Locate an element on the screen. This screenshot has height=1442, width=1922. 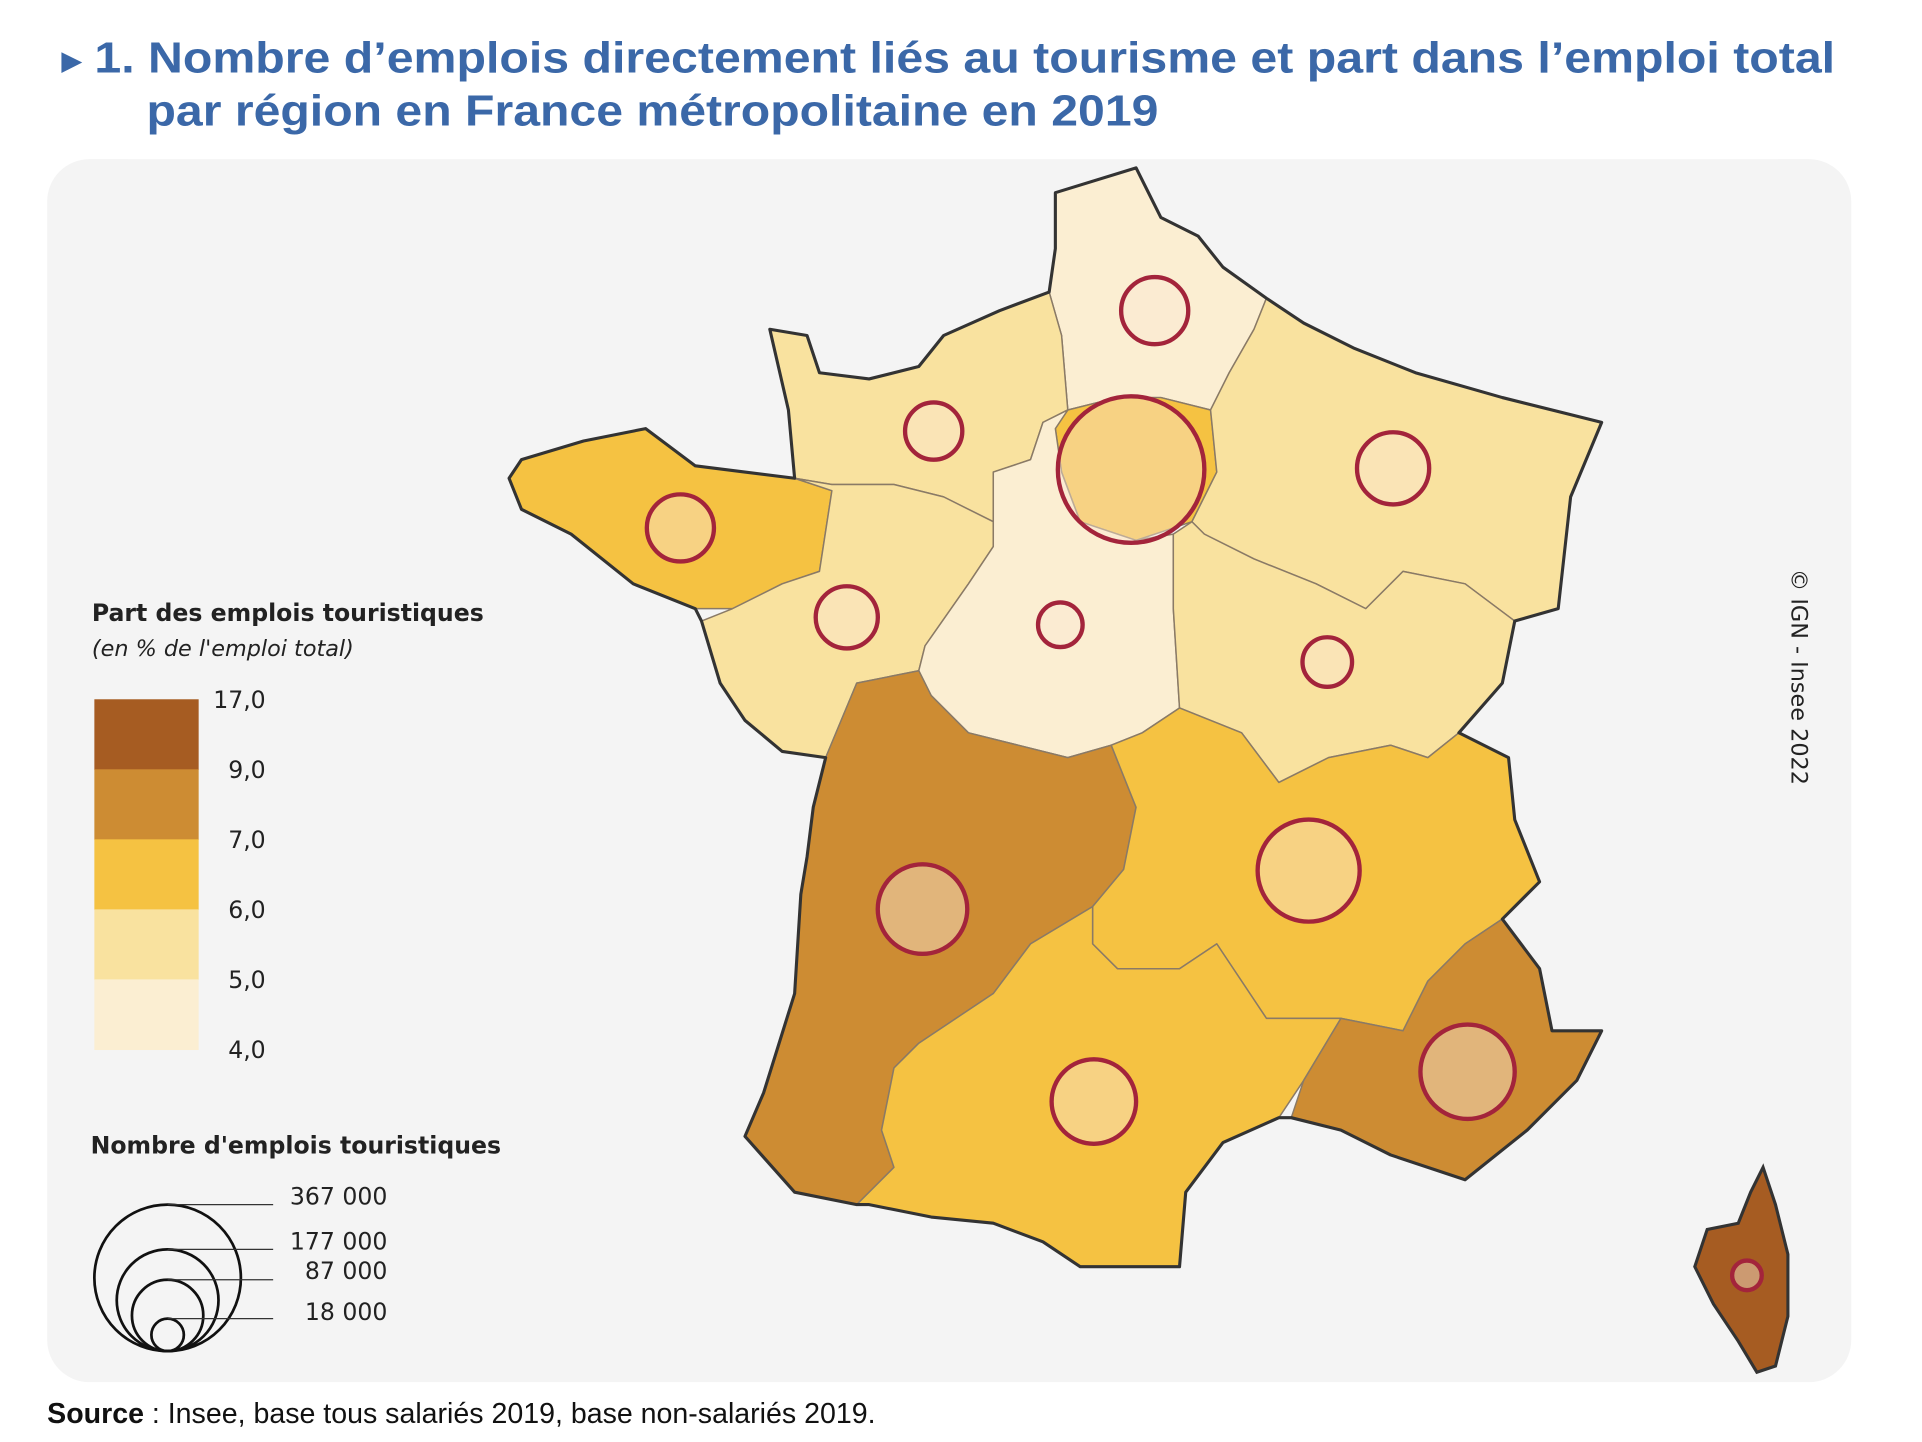
legend-count-label: 18 000 is located at coordinates (346, 1312).